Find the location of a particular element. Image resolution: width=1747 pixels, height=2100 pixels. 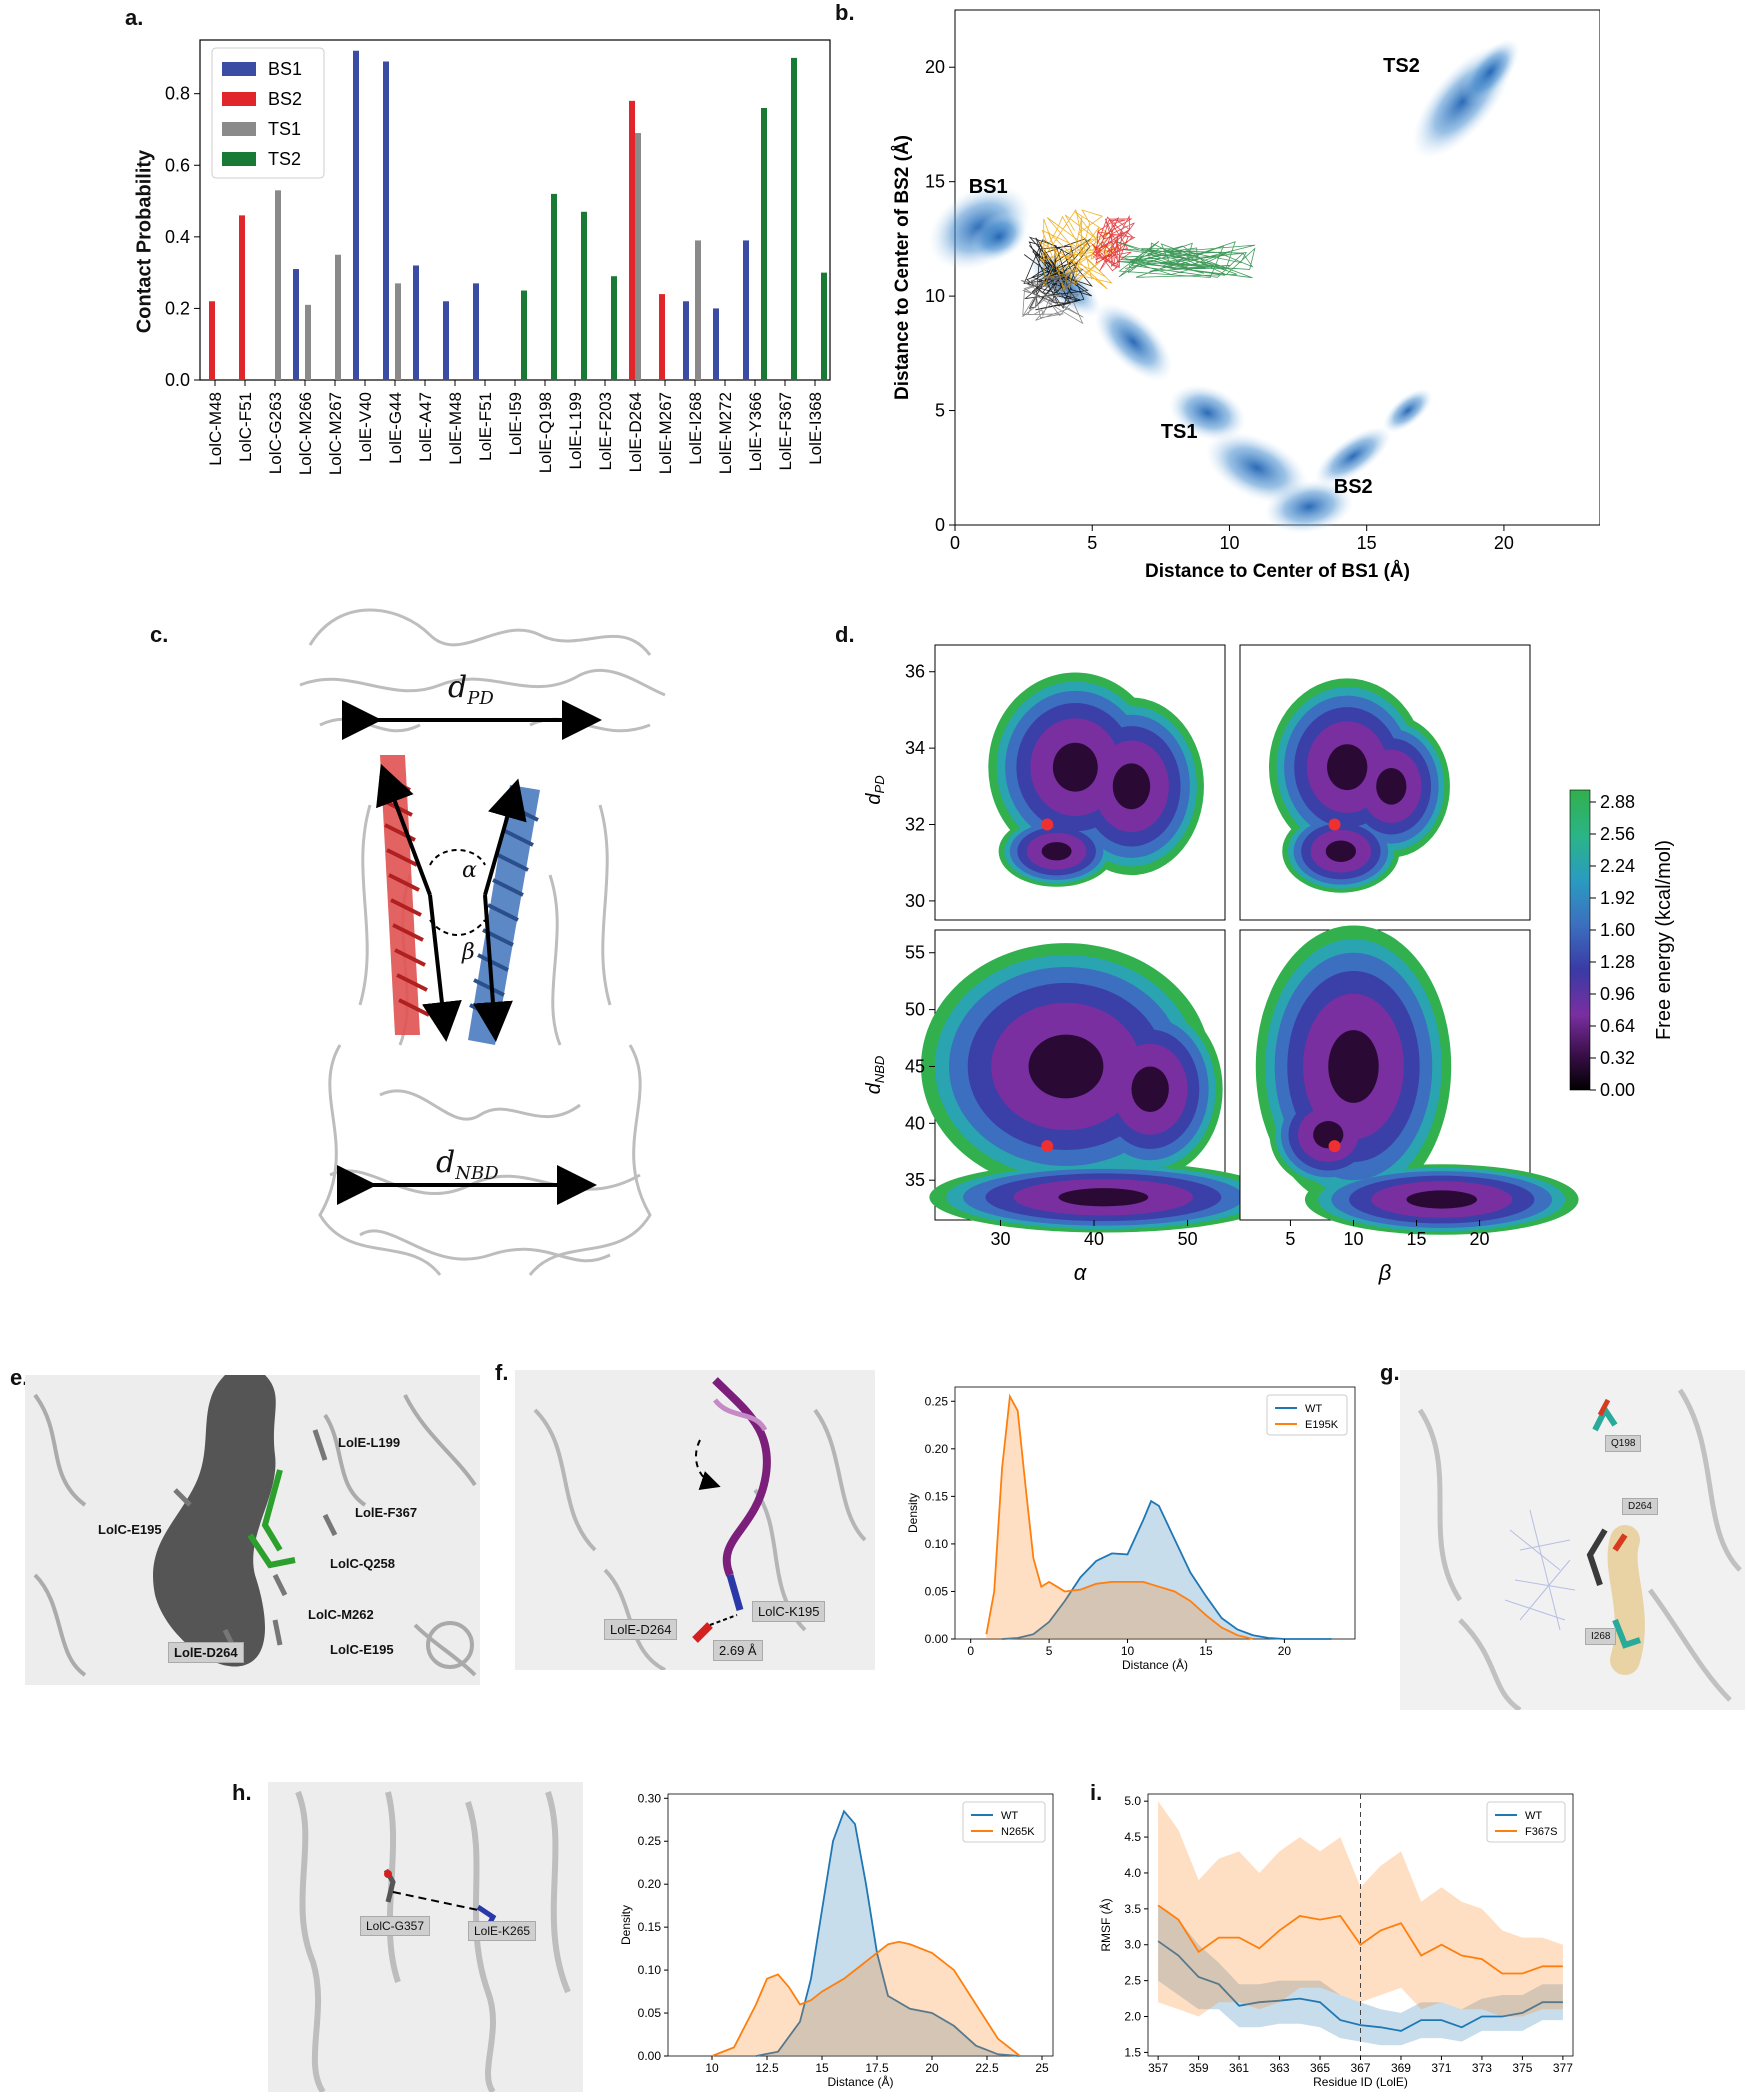

chart-b-ytick-label: 0 is located at coordinates (940, 525).